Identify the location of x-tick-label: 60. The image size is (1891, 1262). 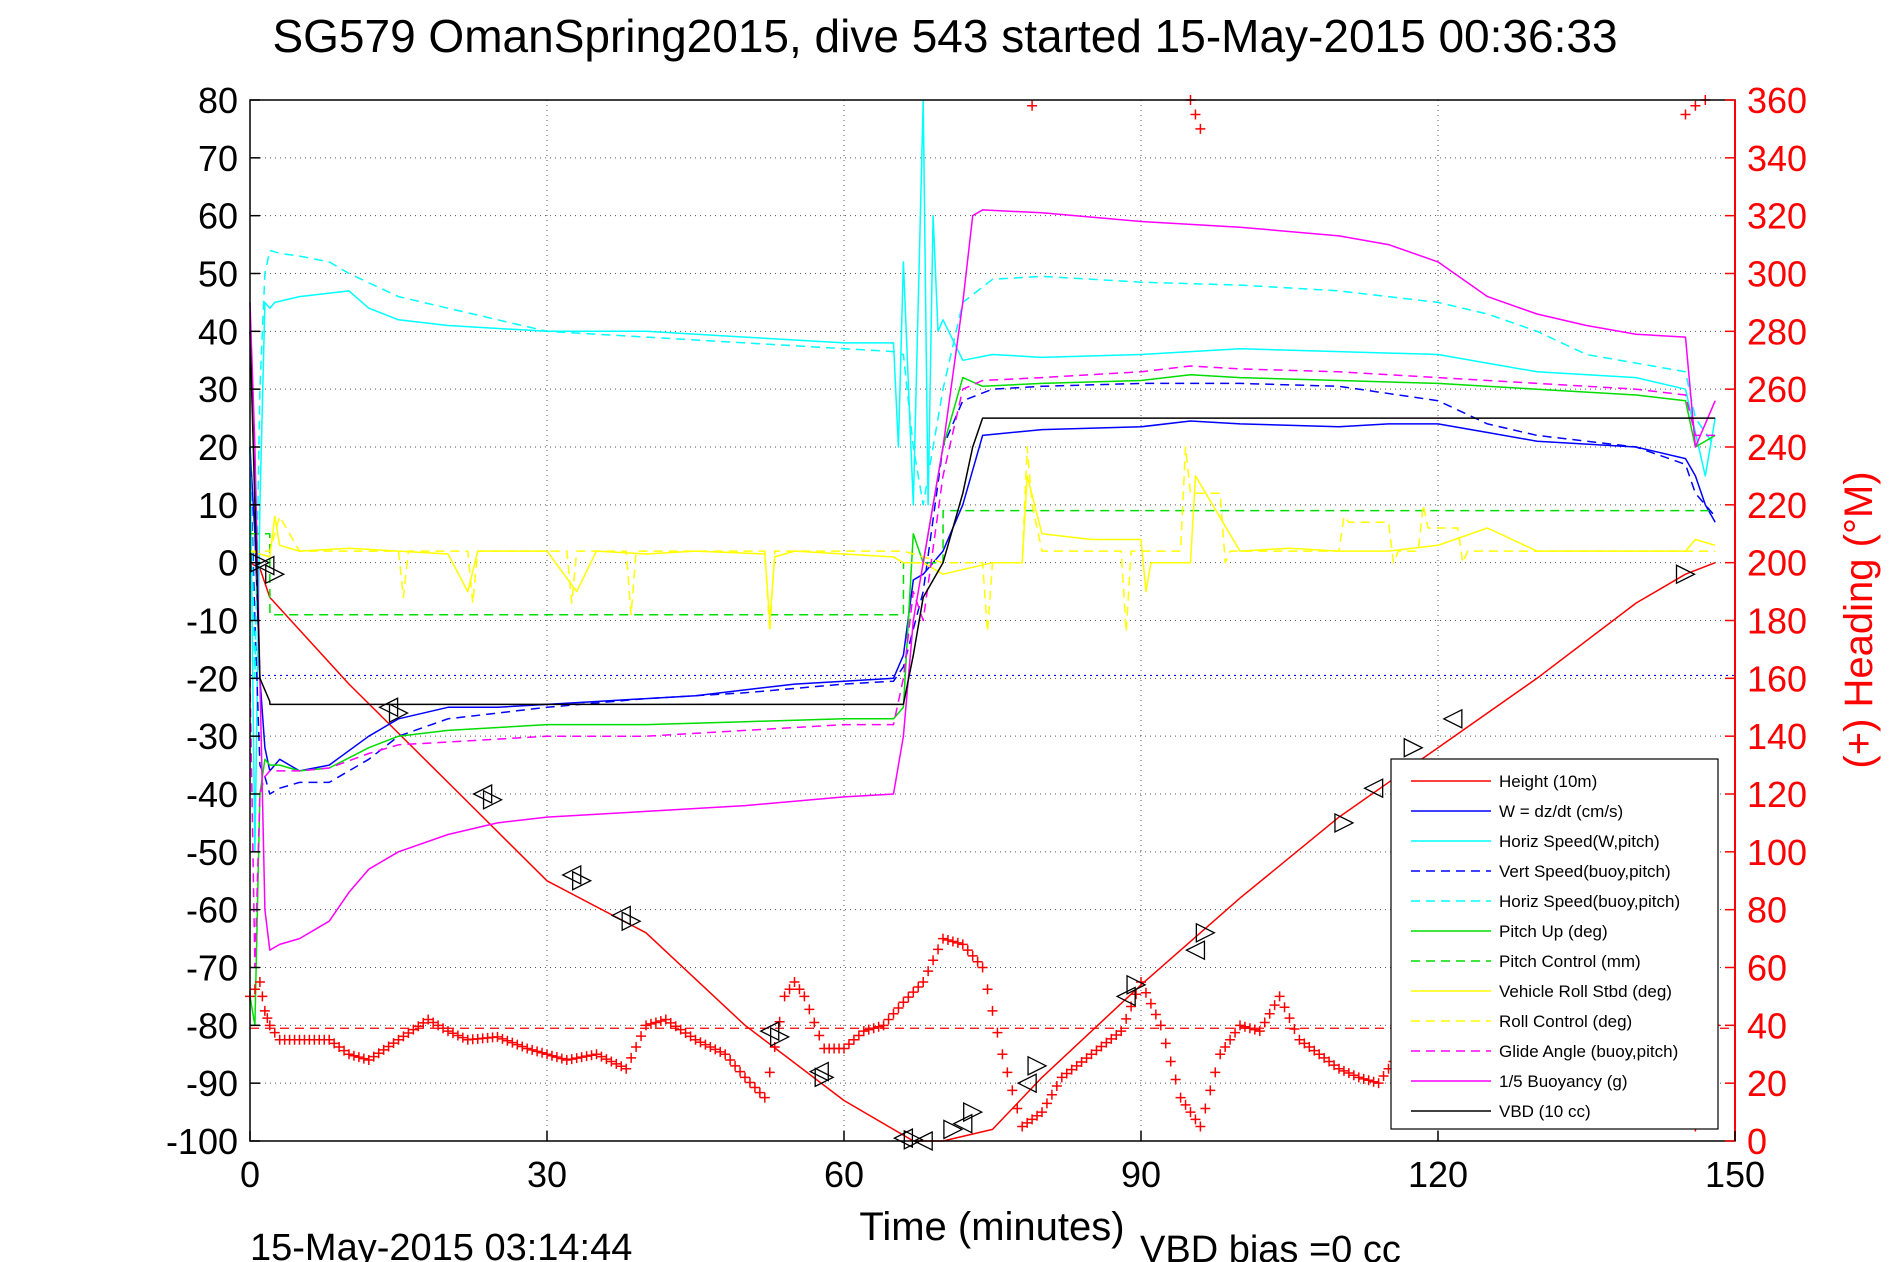
(844, 1174).